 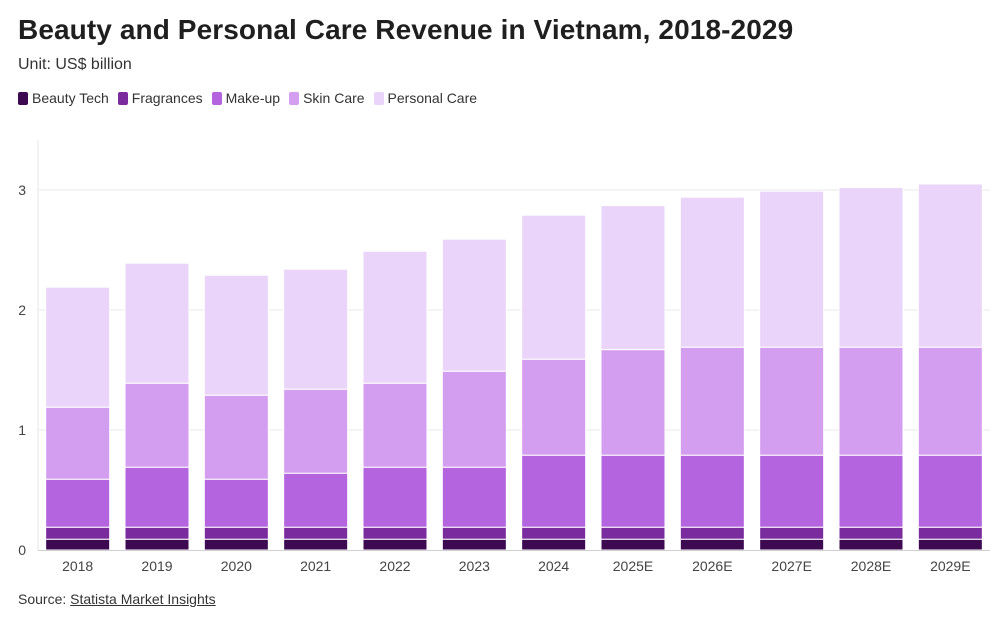 What do you see at coordinates (334, 98) in the screenshot?
I see `legend-label: Skin Care` at bounding box center [334, 98].